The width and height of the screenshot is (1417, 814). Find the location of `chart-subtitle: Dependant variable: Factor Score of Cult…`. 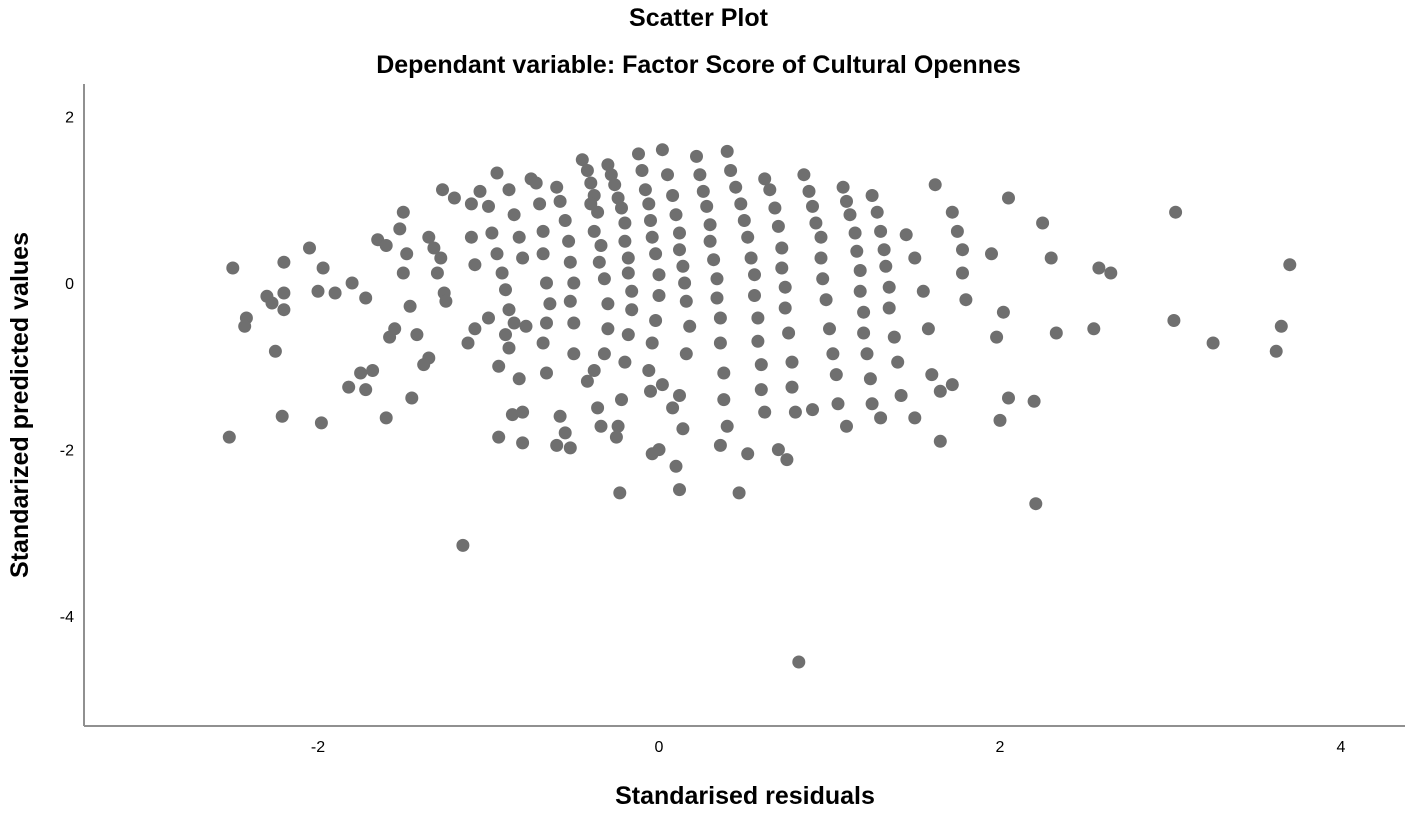

chart-subtitle: Dependant variable: Factor Score of Cult… is located at coordinates (698, 65).